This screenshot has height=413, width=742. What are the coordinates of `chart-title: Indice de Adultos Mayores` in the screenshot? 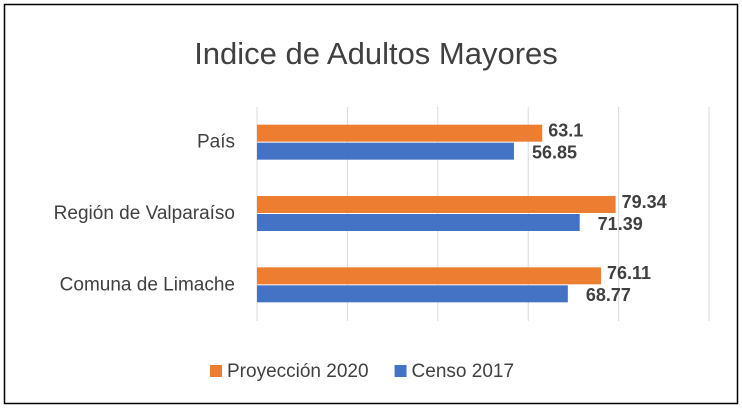 It's located at (376, 53).